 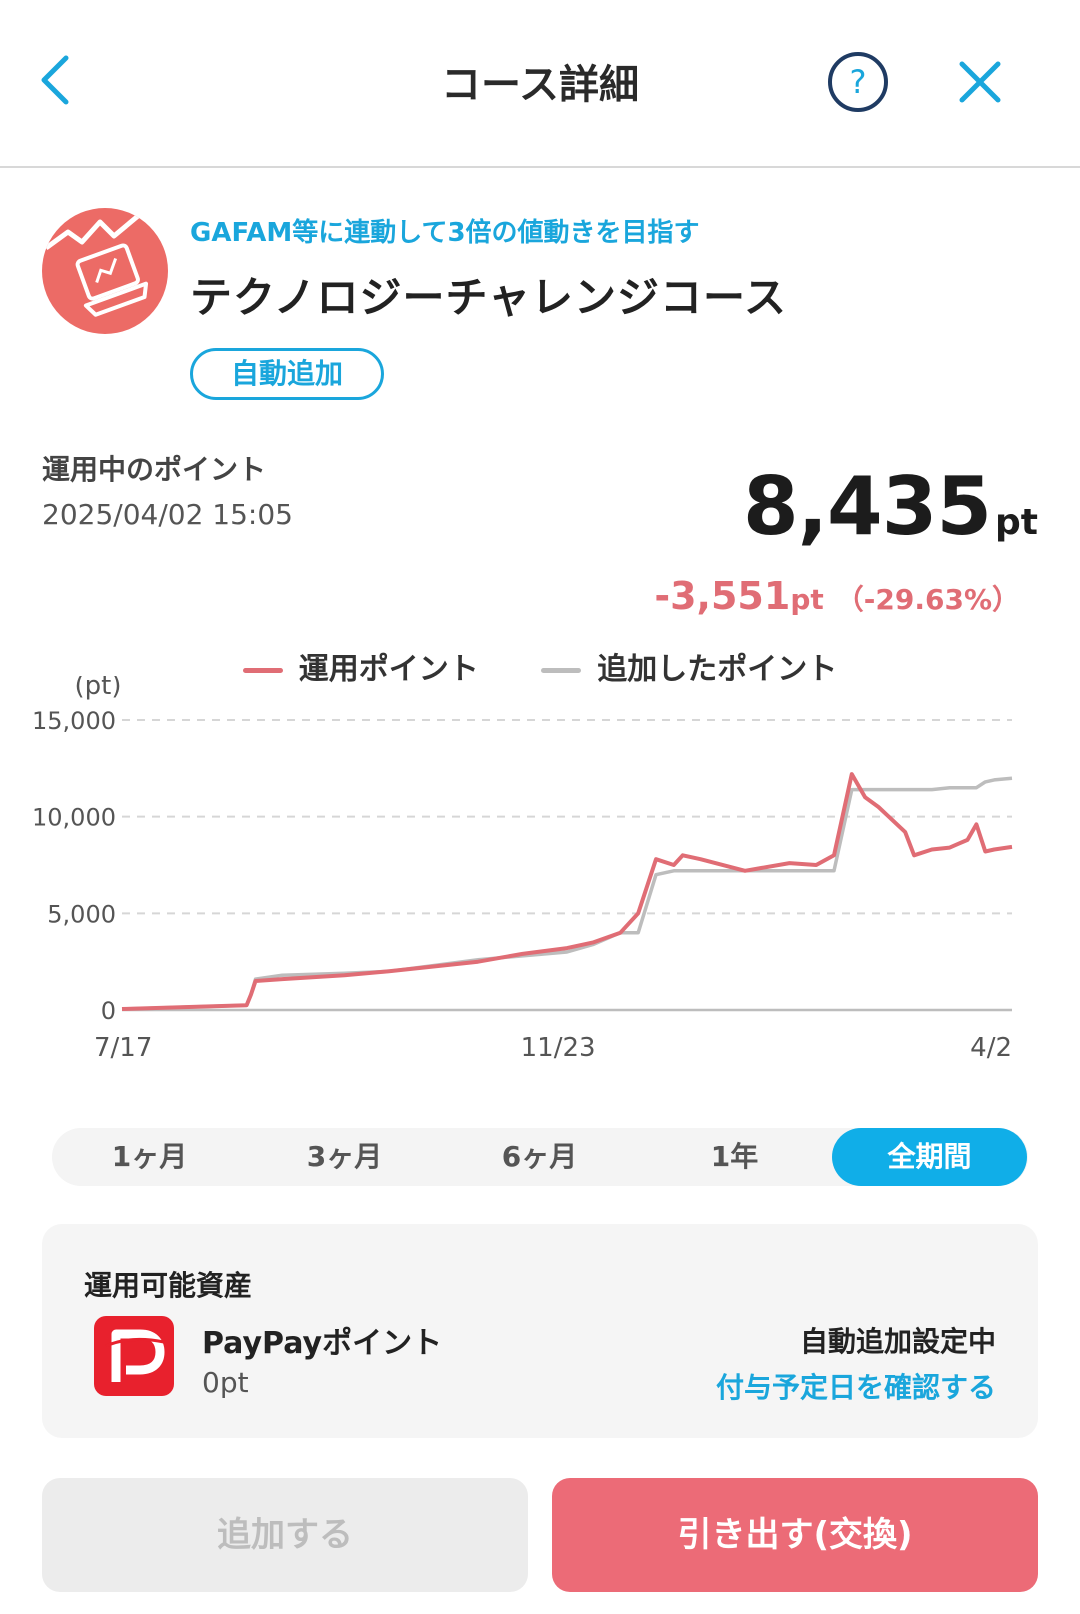 I want to click on close-button, so click(x=980, y=82).